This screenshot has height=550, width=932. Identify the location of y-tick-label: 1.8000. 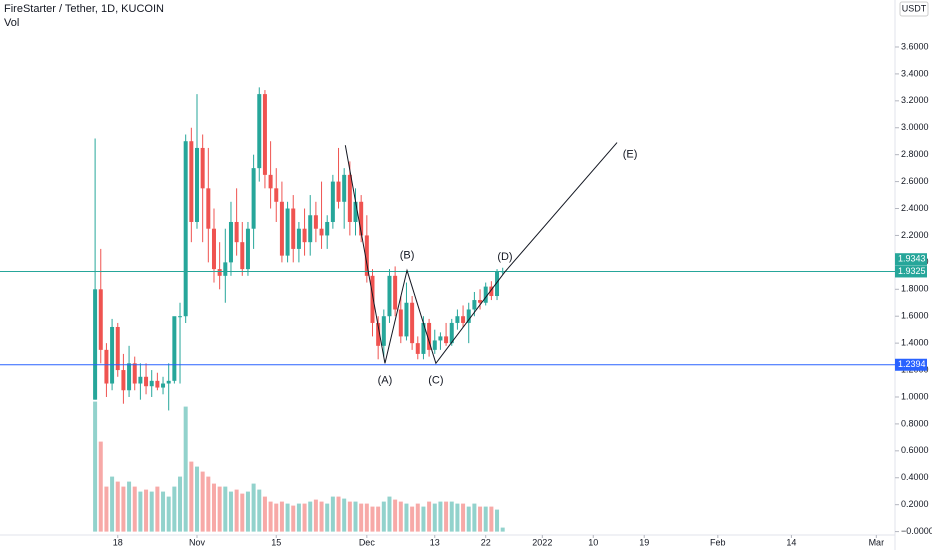
(915, 289).